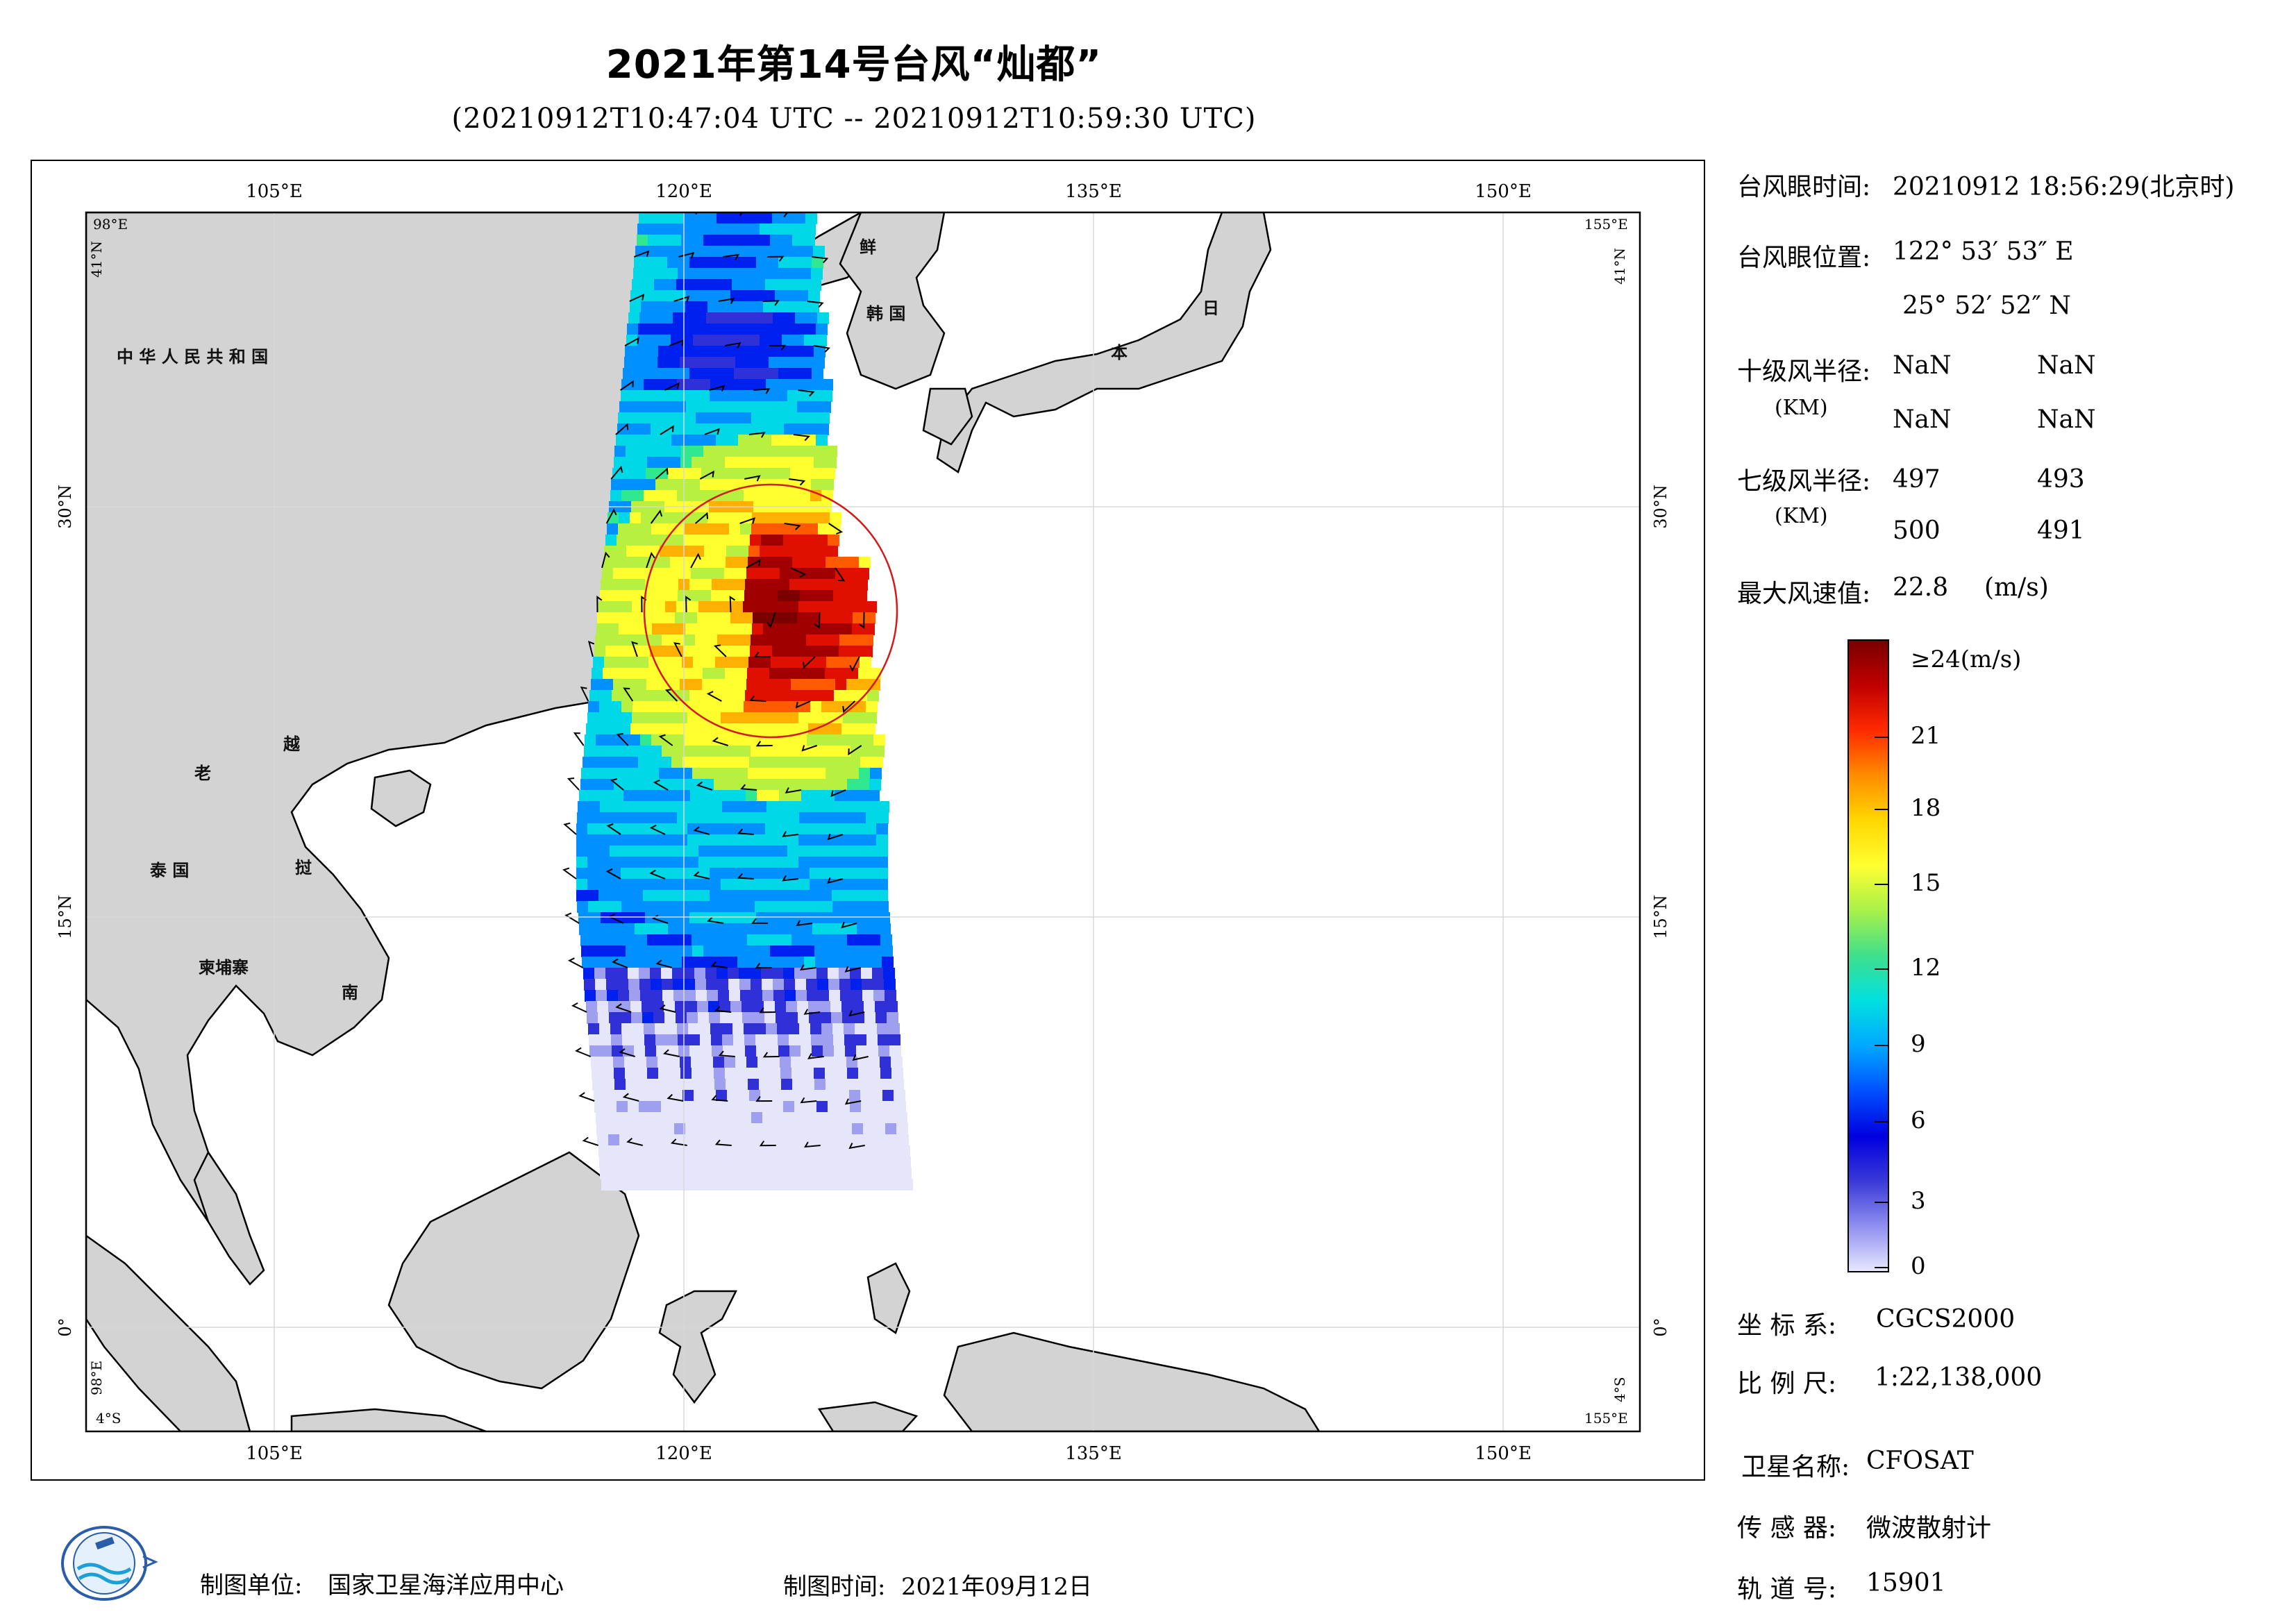  Describe the element at coordinates (698, 1347) in the screenshot. I see `landmass-sulawesi` at that location.